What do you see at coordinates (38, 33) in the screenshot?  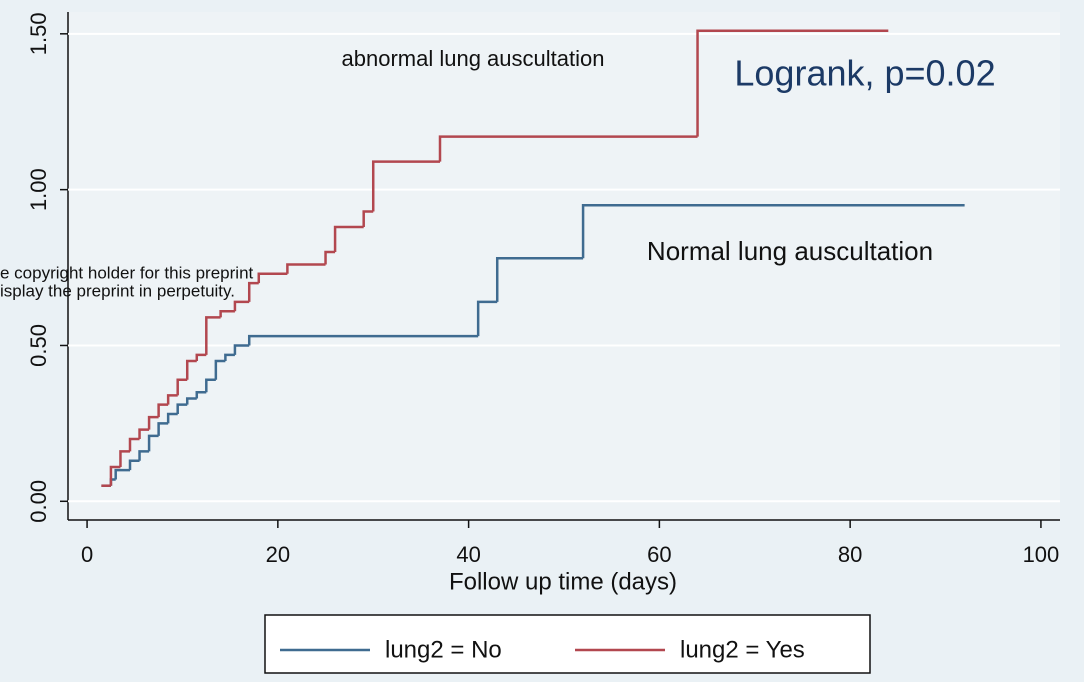 I see `y-tick-label: 1.50` at bounding box center [38, 33].